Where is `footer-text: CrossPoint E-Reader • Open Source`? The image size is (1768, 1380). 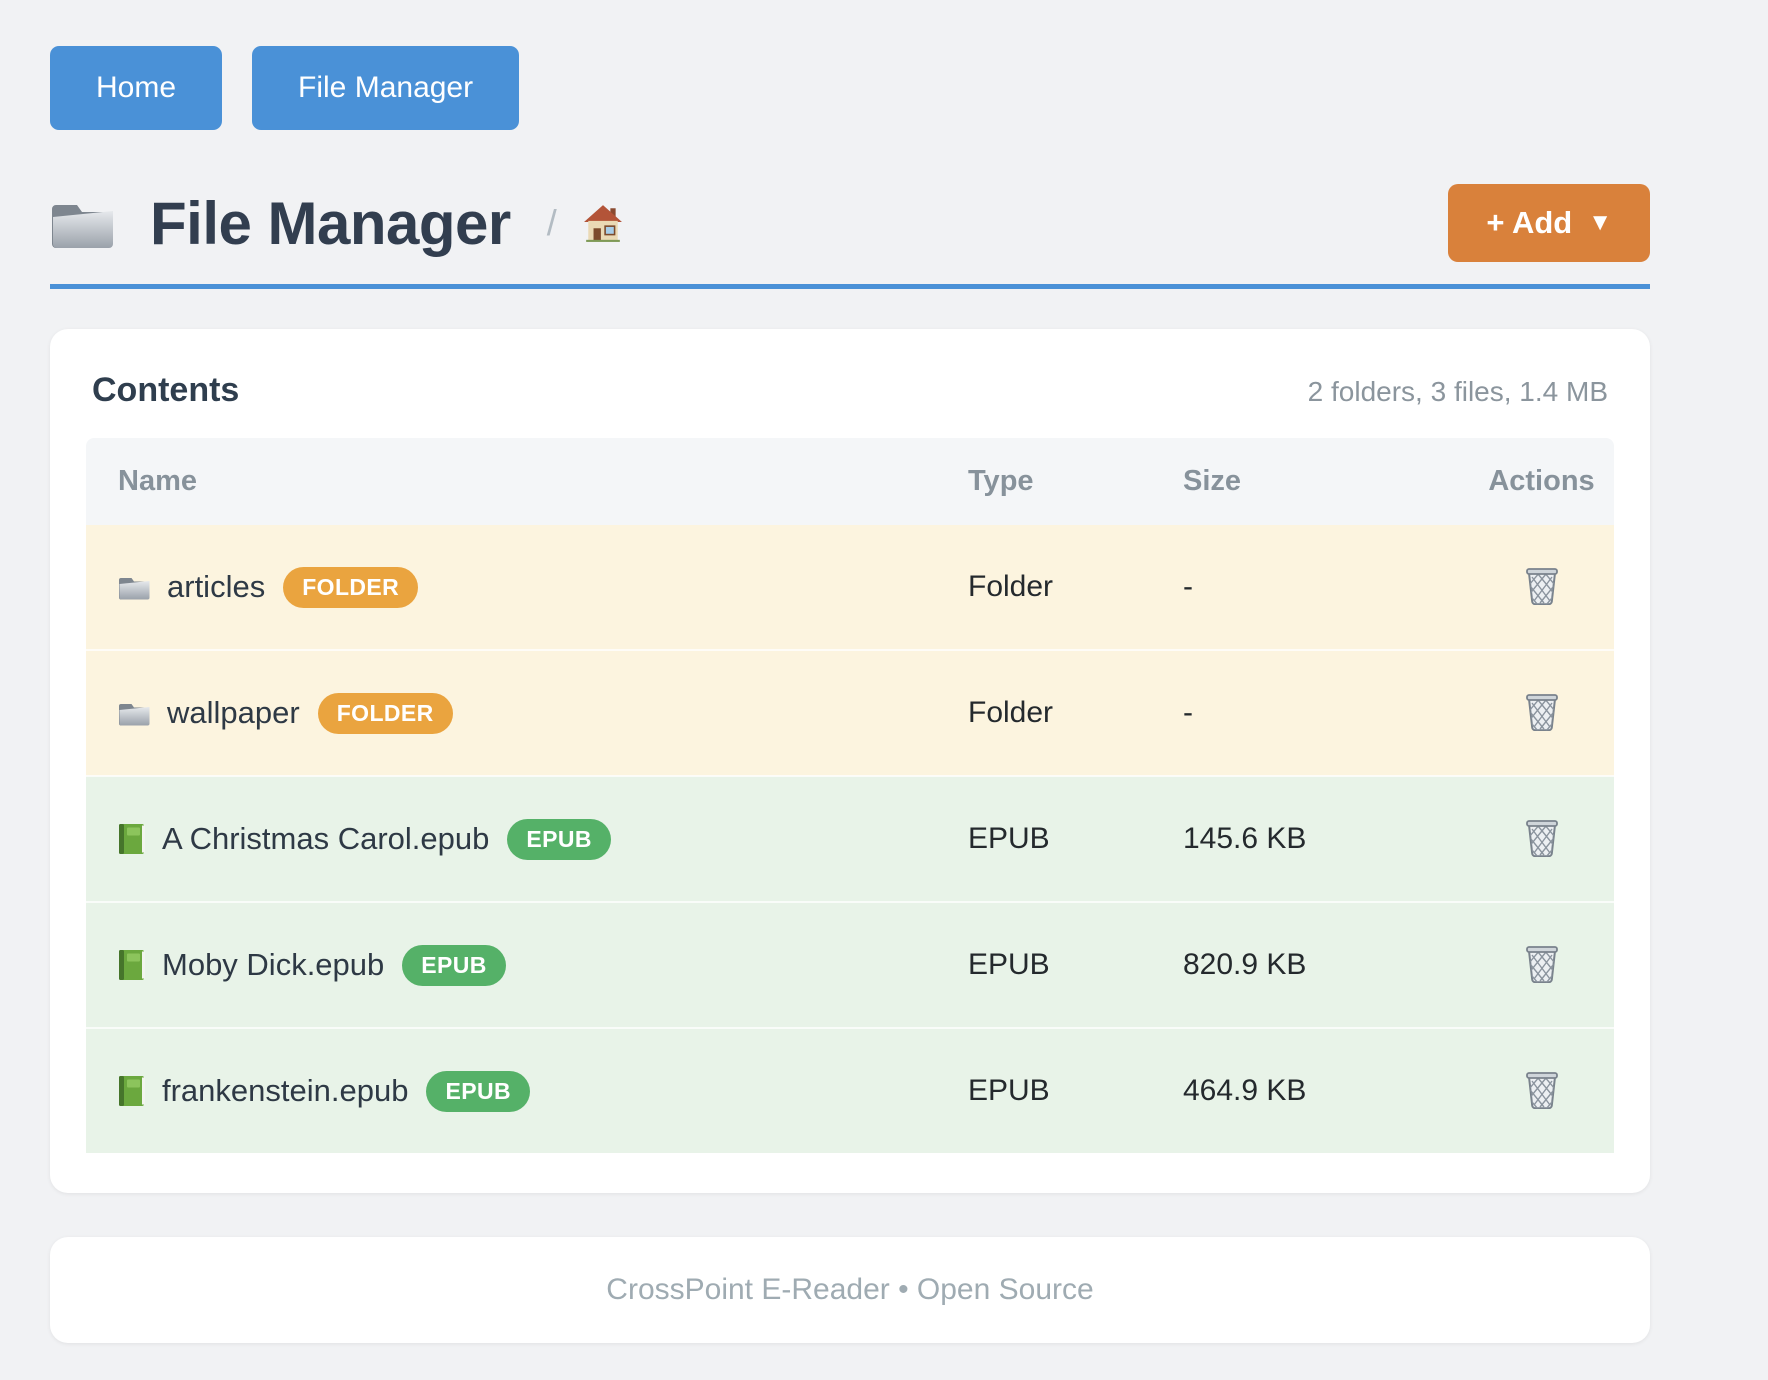 footer-text: CrossPoint E-Reader • Open Source is located at coordinates (850, 1289).